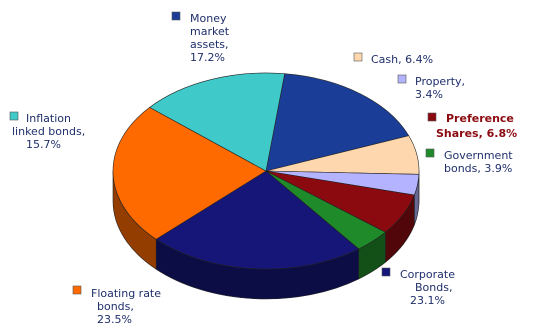 The image size is (534, 330). Describe the element at coordinates (402, 59) in the screenshot. I see `slice-label-1-line-0: Cash, 6.4%` at that location.